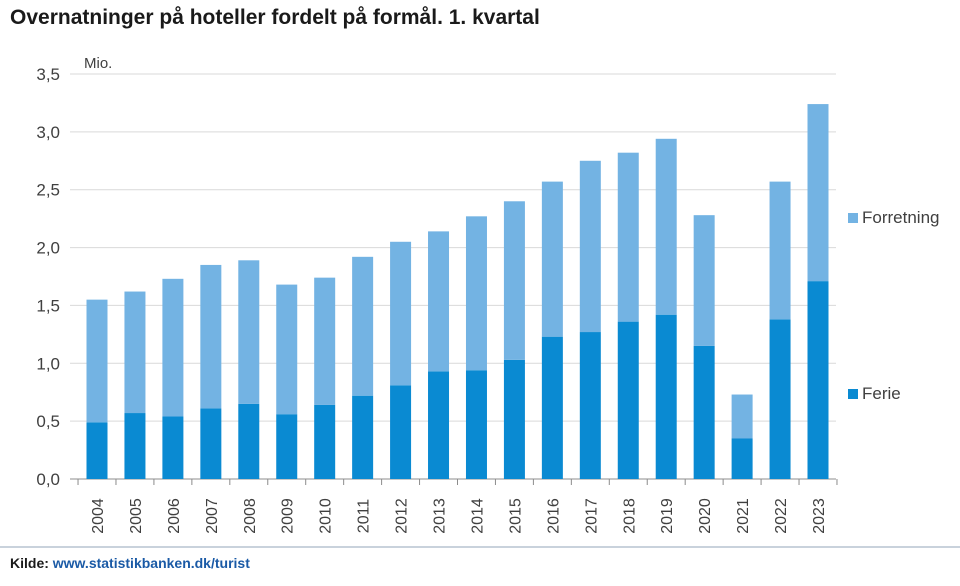 The image size is (960, 586). What do you see at coordinates (590, 405) in the screenshot?
I see `bar-ferie-2017` at bounding box center [590, 405].